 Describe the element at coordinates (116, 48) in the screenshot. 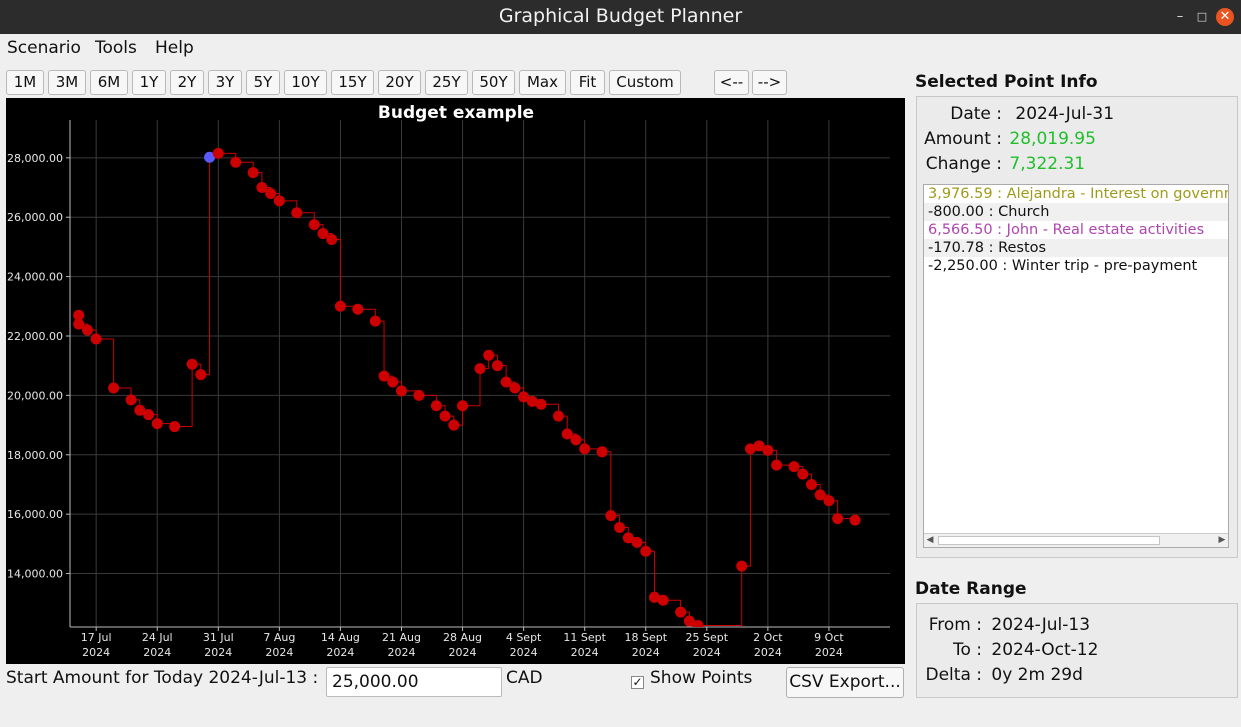

I see `menu-tools: Tools` at that location.